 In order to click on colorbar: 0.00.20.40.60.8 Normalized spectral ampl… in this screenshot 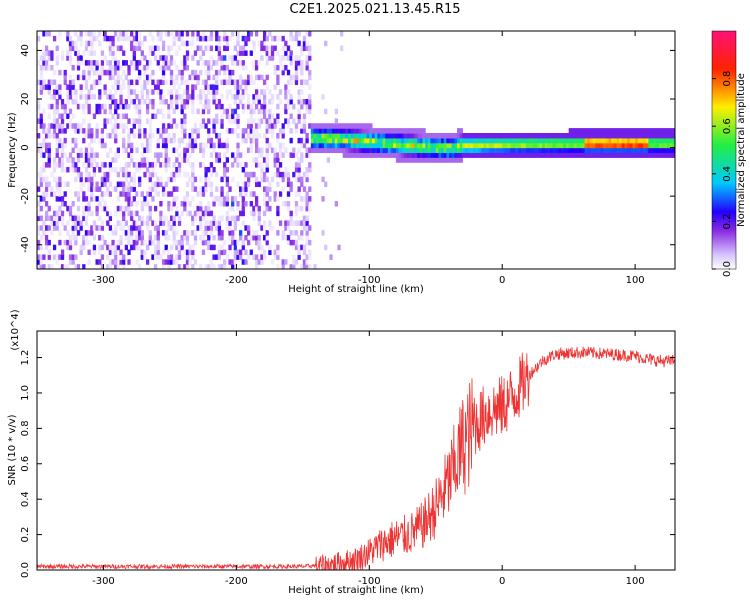, I will do `click(729, 153)`.